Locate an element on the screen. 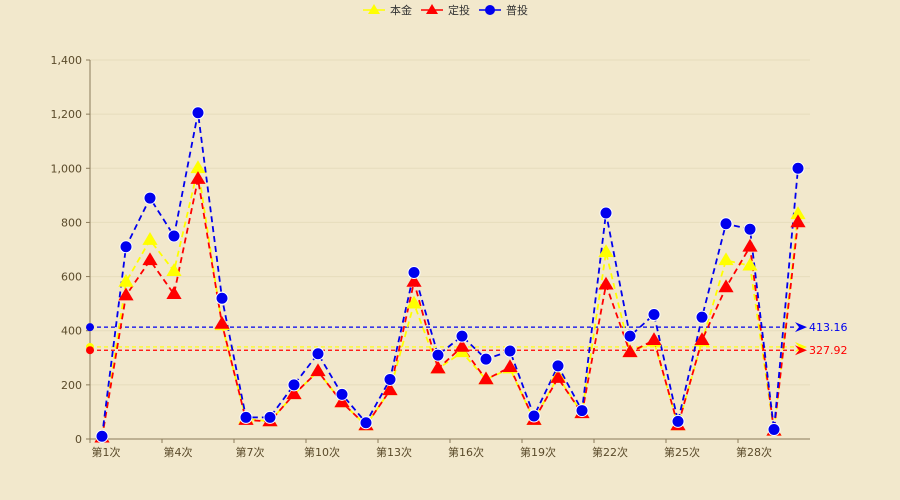 The width and height of the screenshot is (900, 500). average-label: 327.92 is located at coordinates (828, 350).